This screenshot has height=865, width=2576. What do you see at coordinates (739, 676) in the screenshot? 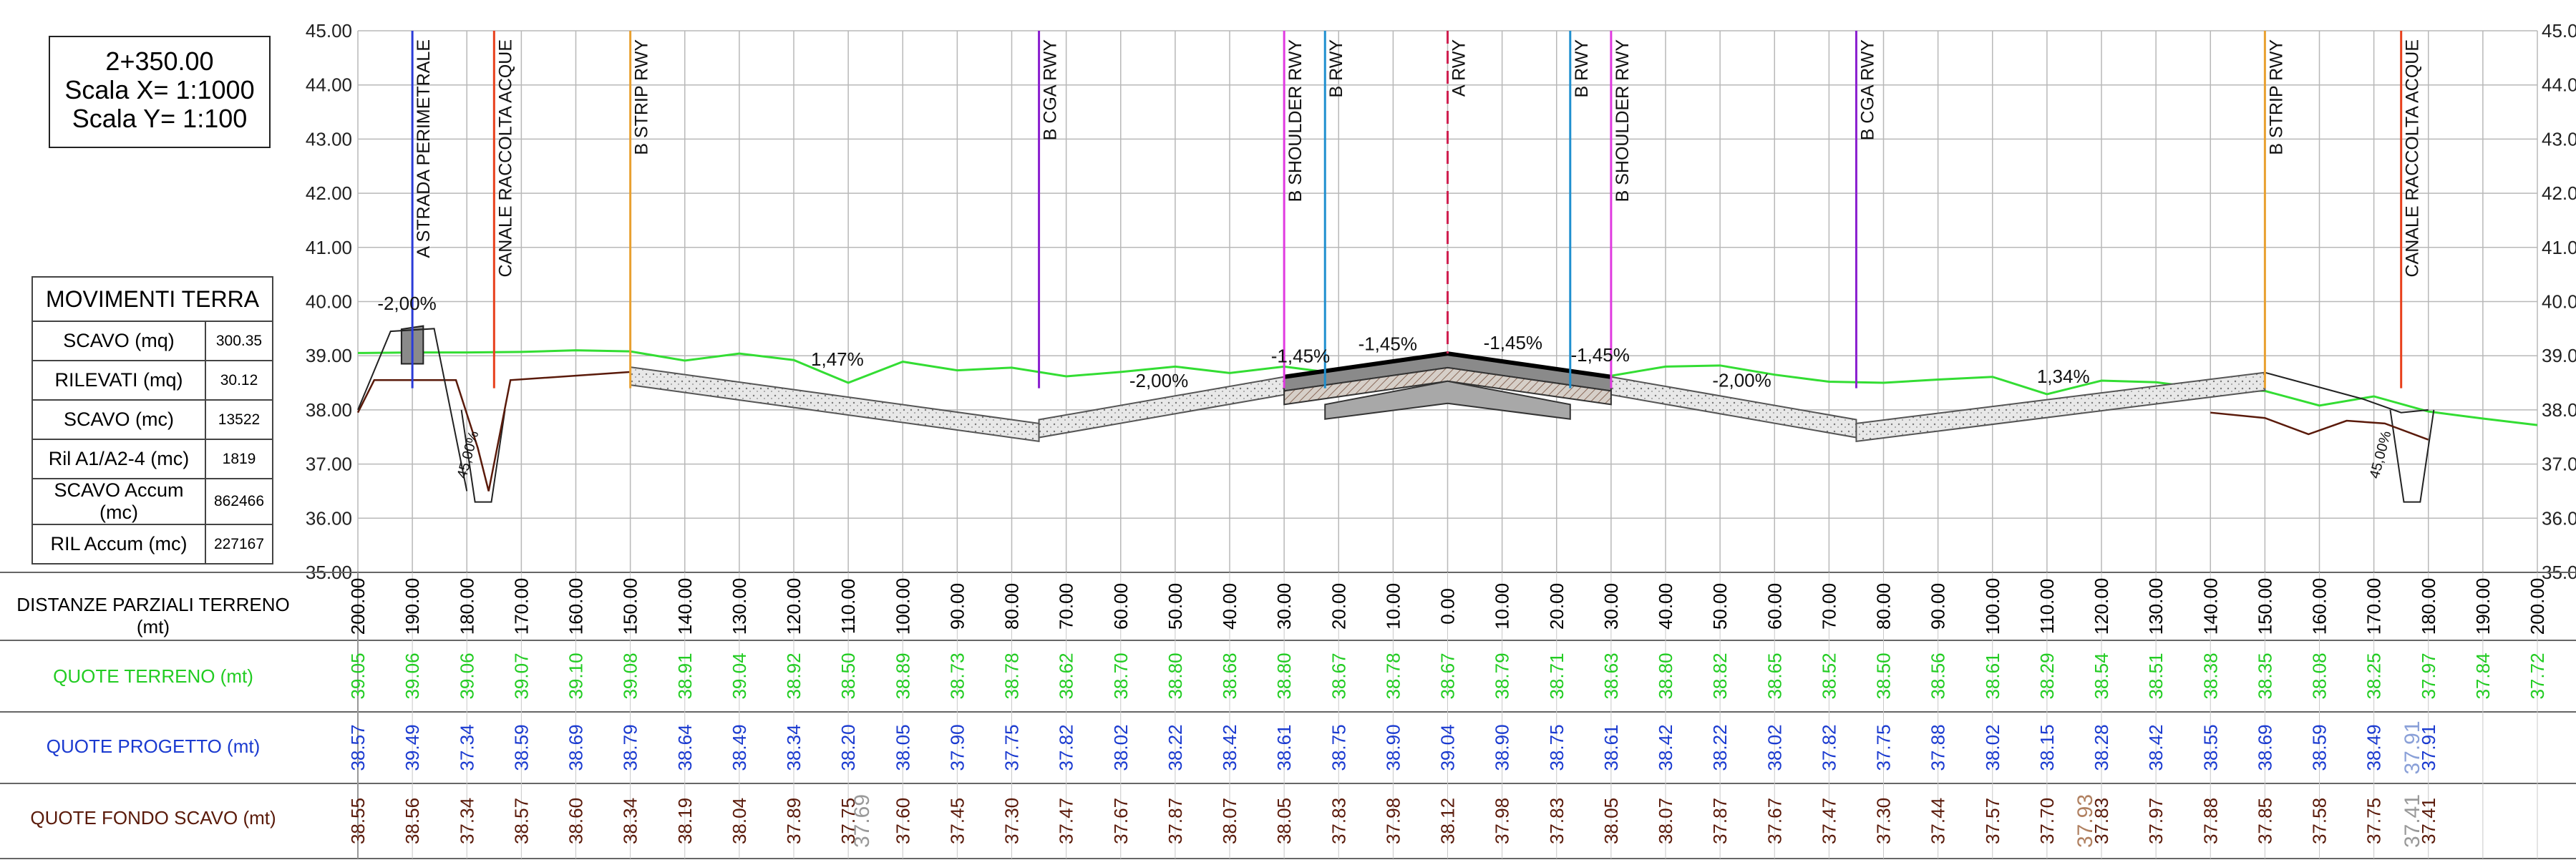
I see `table-cell-value: 39.04` at bounding box center [739, 676].